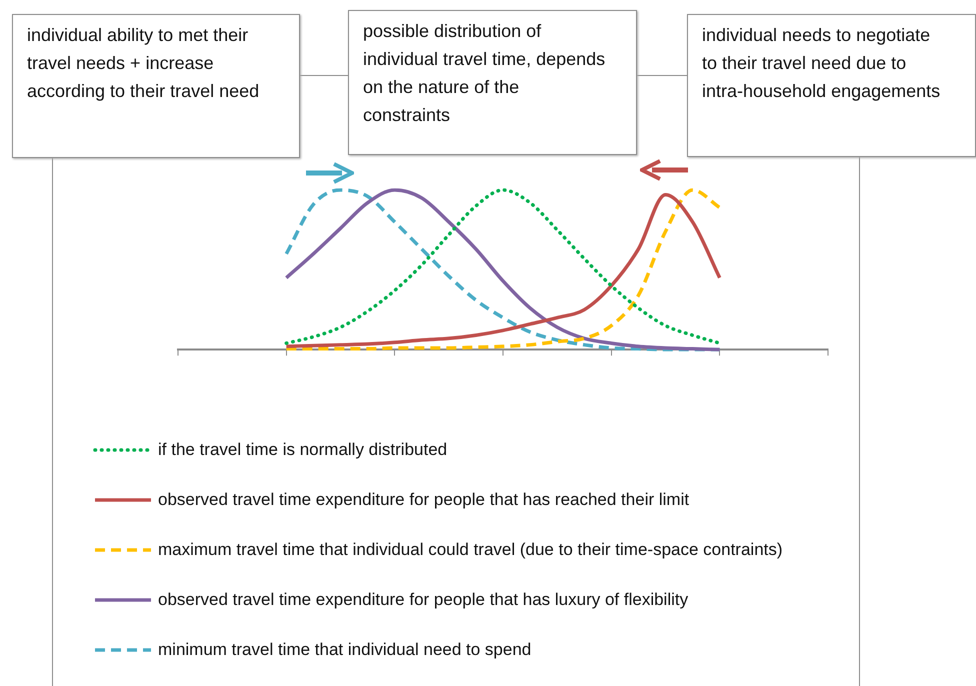 The width and height of the screenshot is (976, 686). Describe the element at coordinates (470, 550) in the screenshot. I see `legend-label: maximum travel time that individual could travel (due to their time-space contraints)` at that location.